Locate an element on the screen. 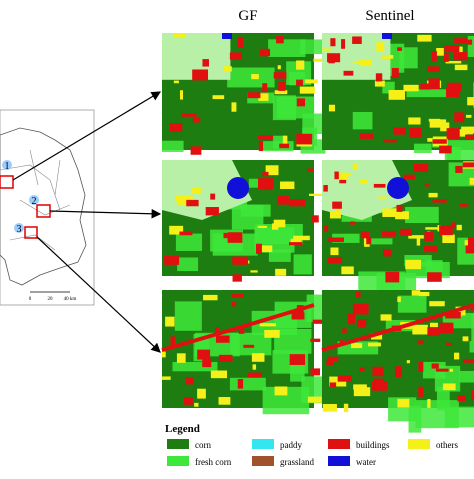  water-body is located at coordinates (398, 188).